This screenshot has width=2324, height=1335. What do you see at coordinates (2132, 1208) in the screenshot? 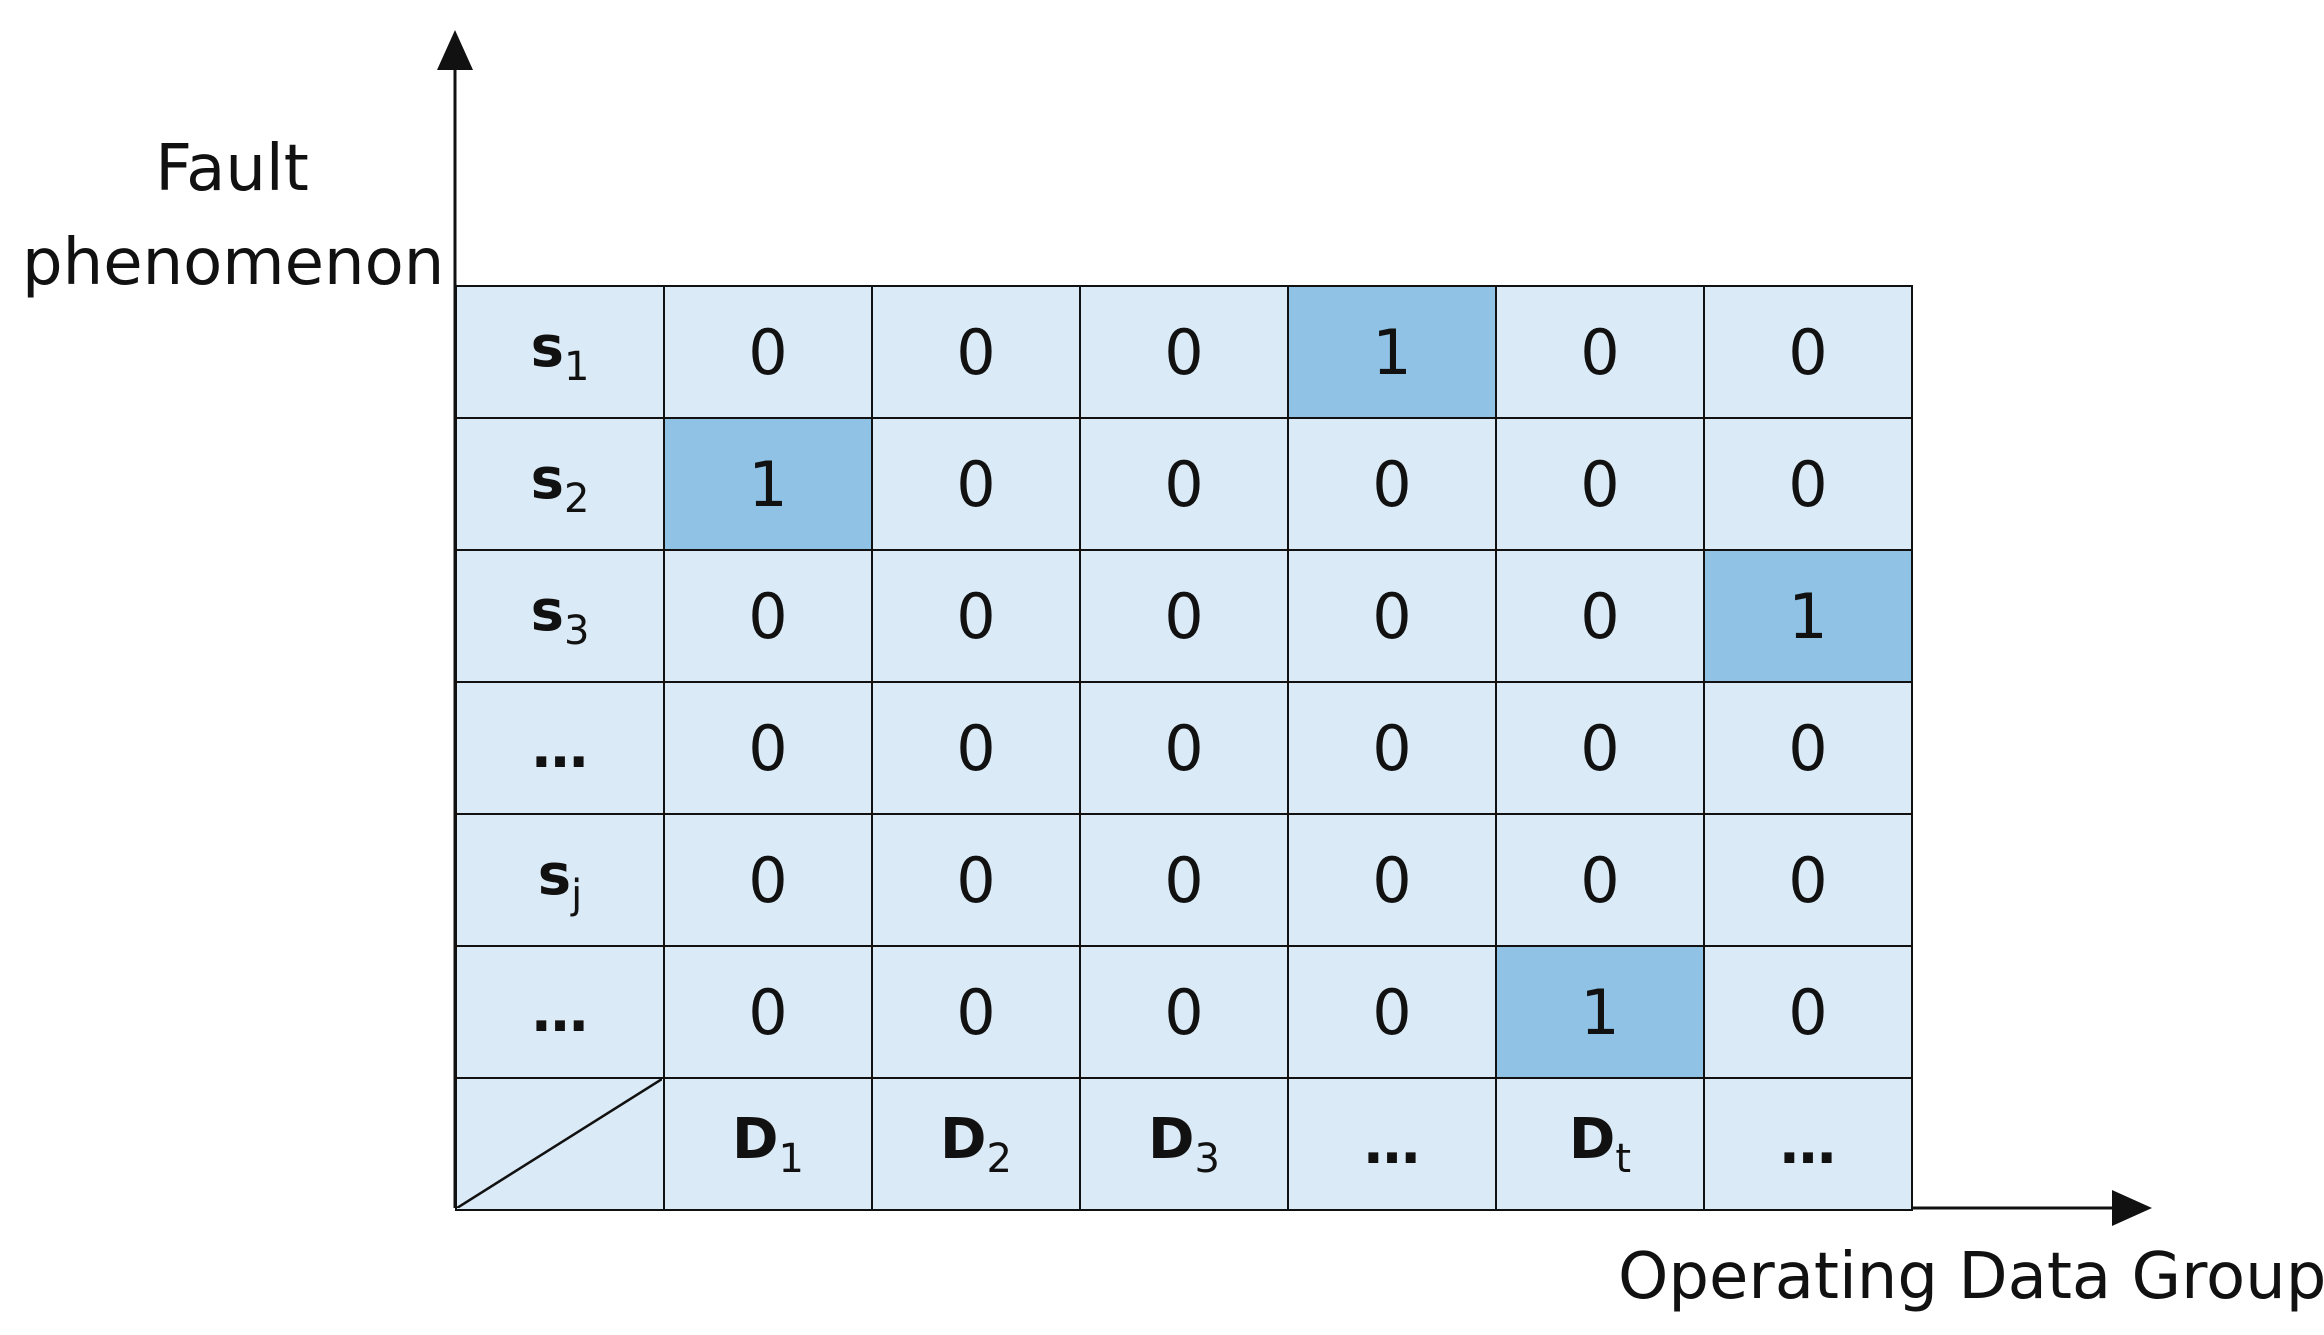
I see `x-arrow` at bounding box center [2132, 1208].